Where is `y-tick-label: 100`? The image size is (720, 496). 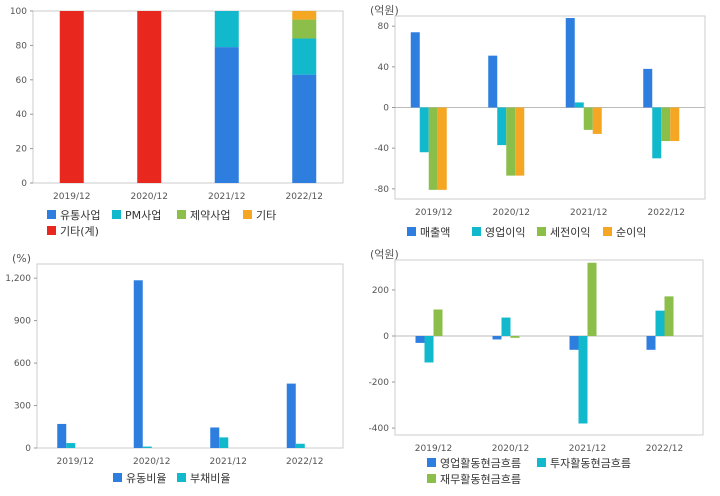
y-tick-label: 100 is located at coordinates (18, 12).